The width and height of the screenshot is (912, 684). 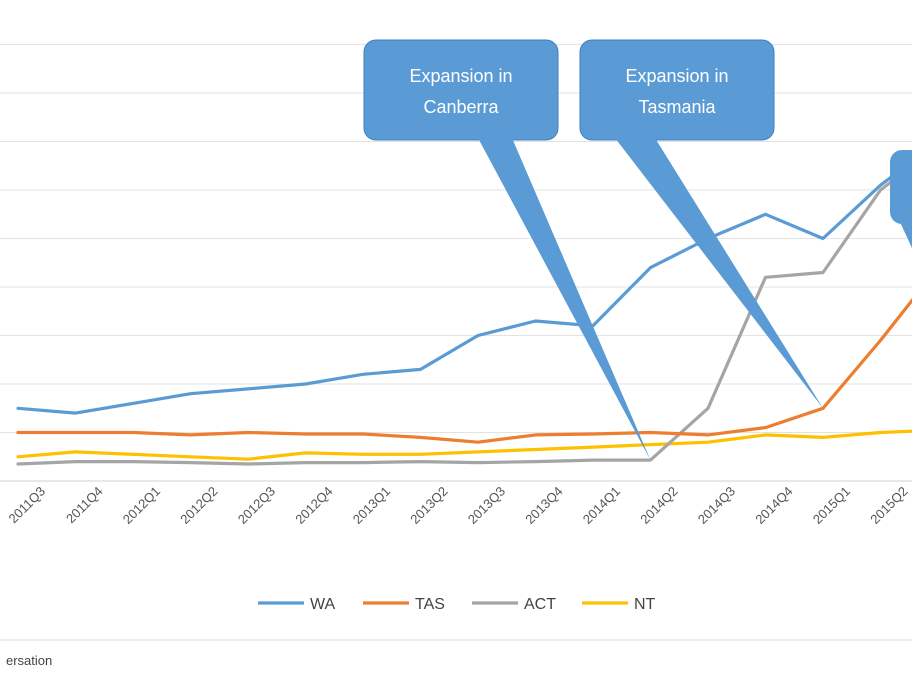 What do you see at coordinates (888, 505) in the screenshot?
I see `x-tick-label: 2015Q2` at bounding box center [888, 505].